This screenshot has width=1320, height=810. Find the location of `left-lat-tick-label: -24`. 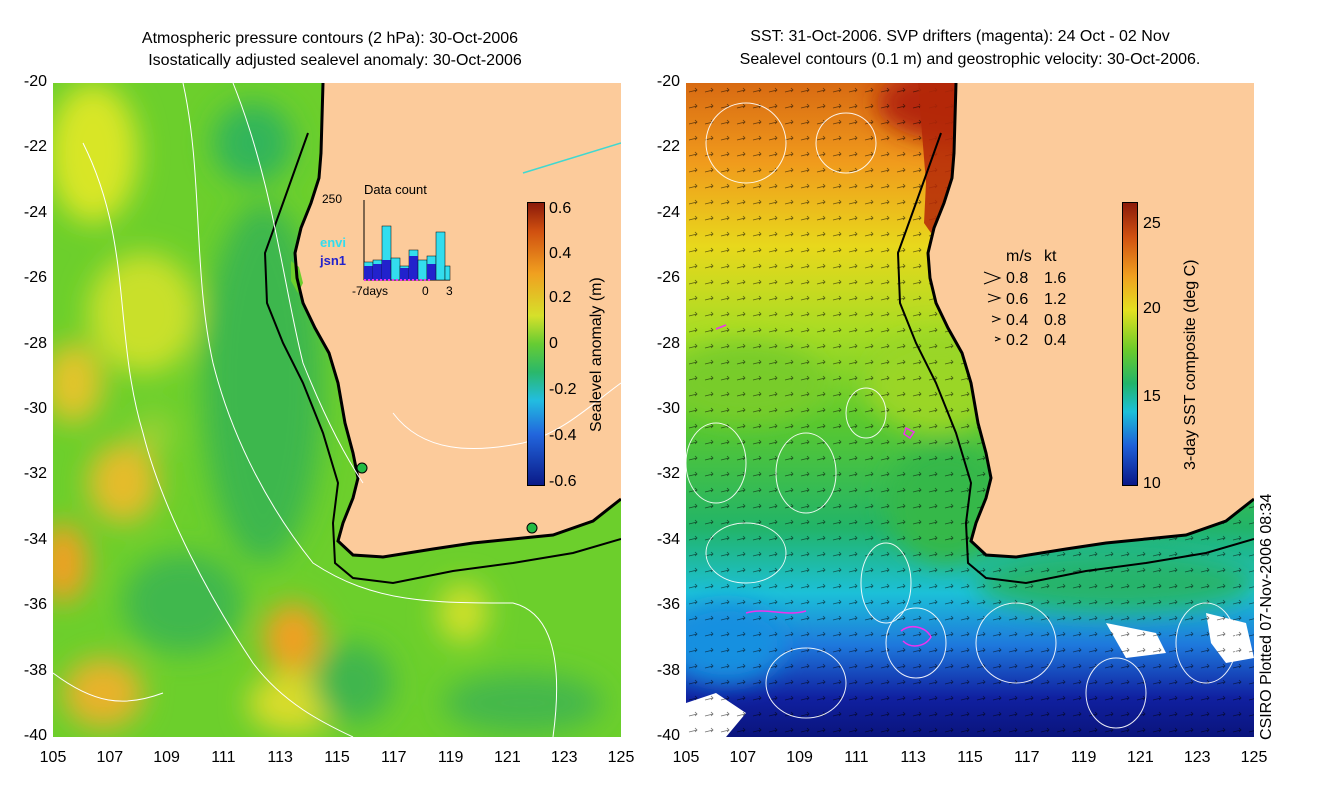

left-lat-tick-label: -24 is located at coordinates (35, 212).